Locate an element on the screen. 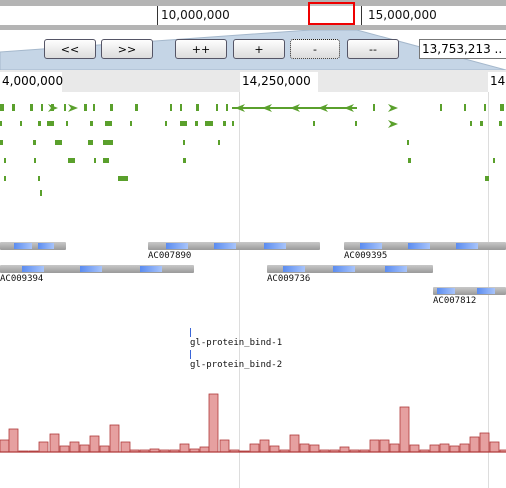  zoom-in-button: + is located at coordinates (259, 49).